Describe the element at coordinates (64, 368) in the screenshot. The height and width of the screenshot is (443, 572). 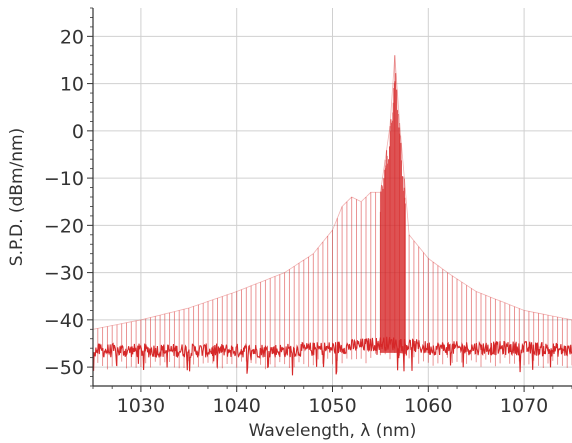
I see `y-tick-label: −50` at that location.